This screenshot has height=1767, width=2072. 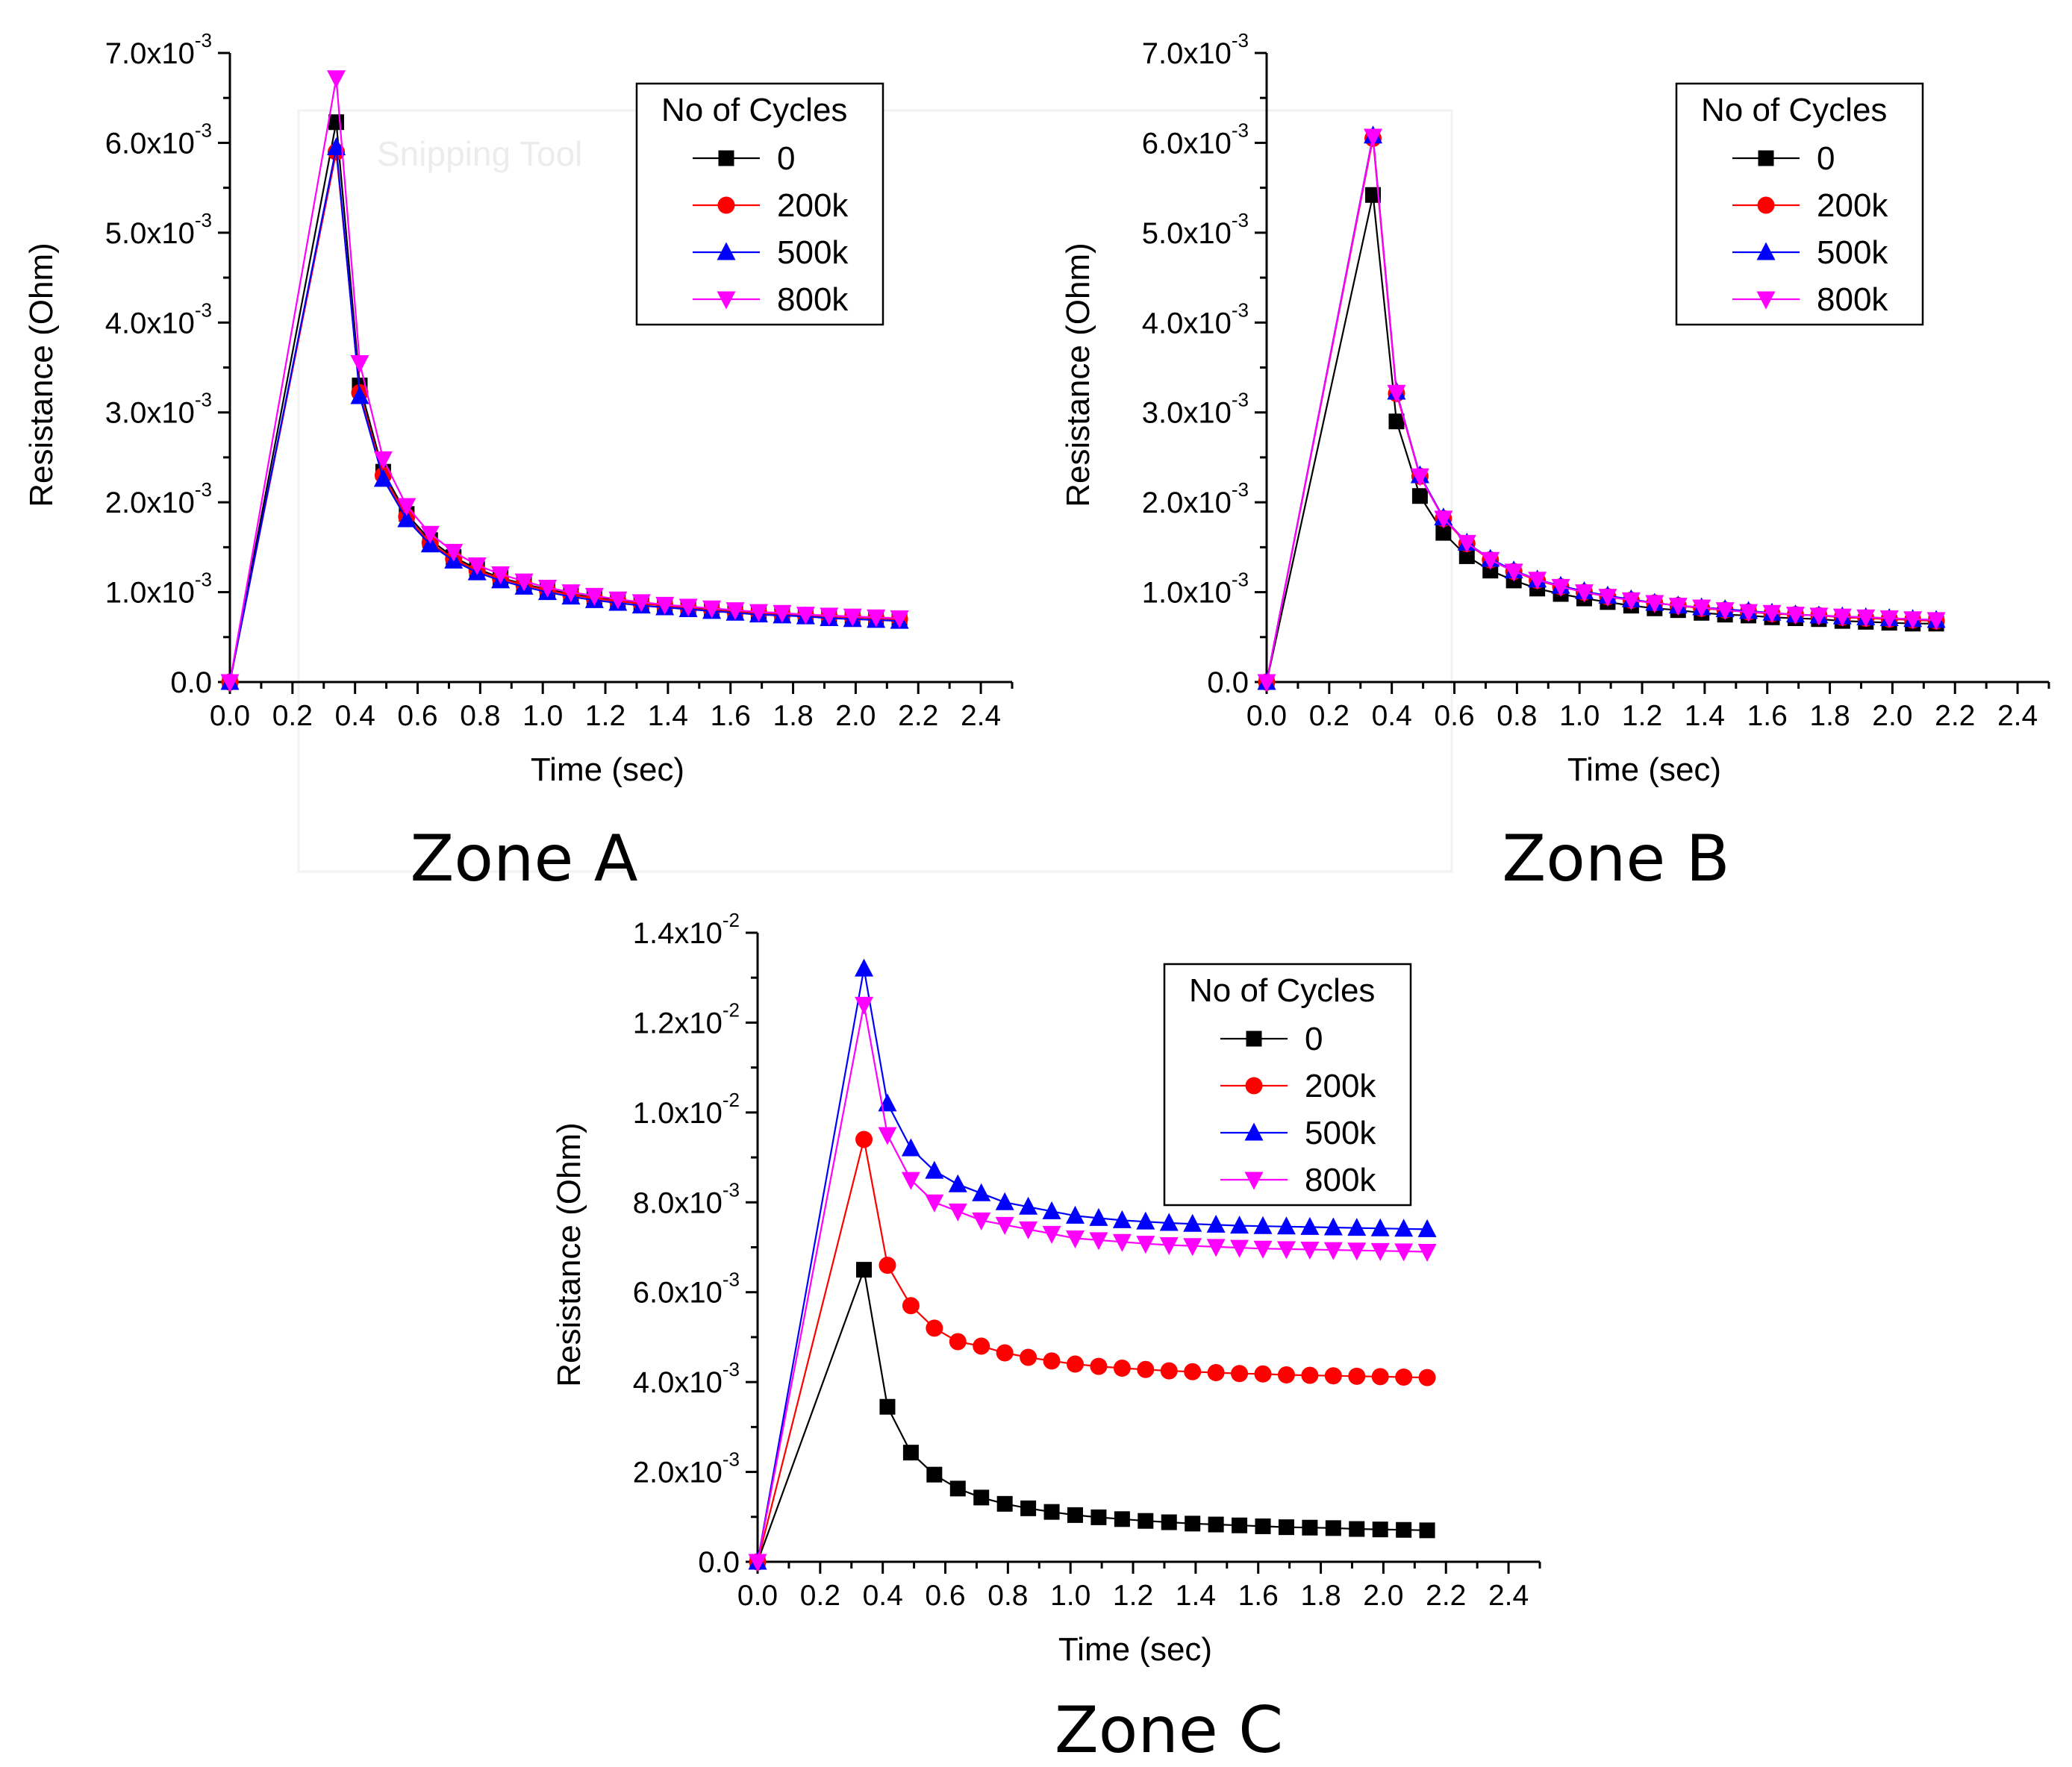 What do you see at coordinates (1615, 859) in the screenshot?
I see `zone-caption: Zone B` at bounding box center [1615, 859].